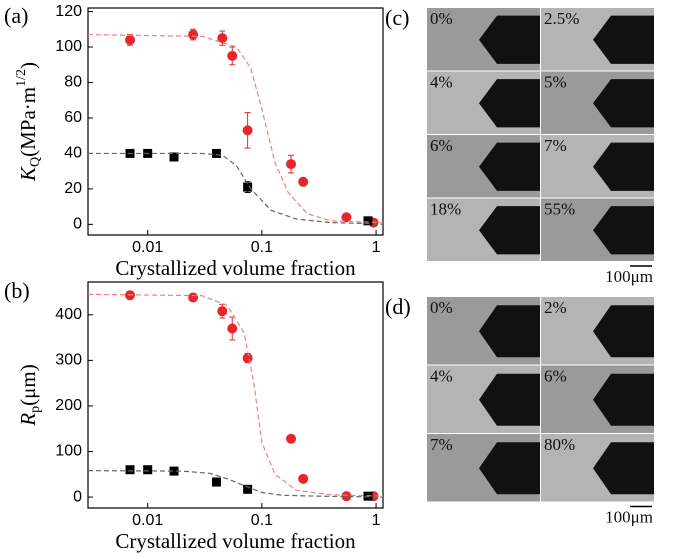 Image resolution: width=673 pixels, height=559 pixels. I want to click on y-label-part: ), so click(28, 65).